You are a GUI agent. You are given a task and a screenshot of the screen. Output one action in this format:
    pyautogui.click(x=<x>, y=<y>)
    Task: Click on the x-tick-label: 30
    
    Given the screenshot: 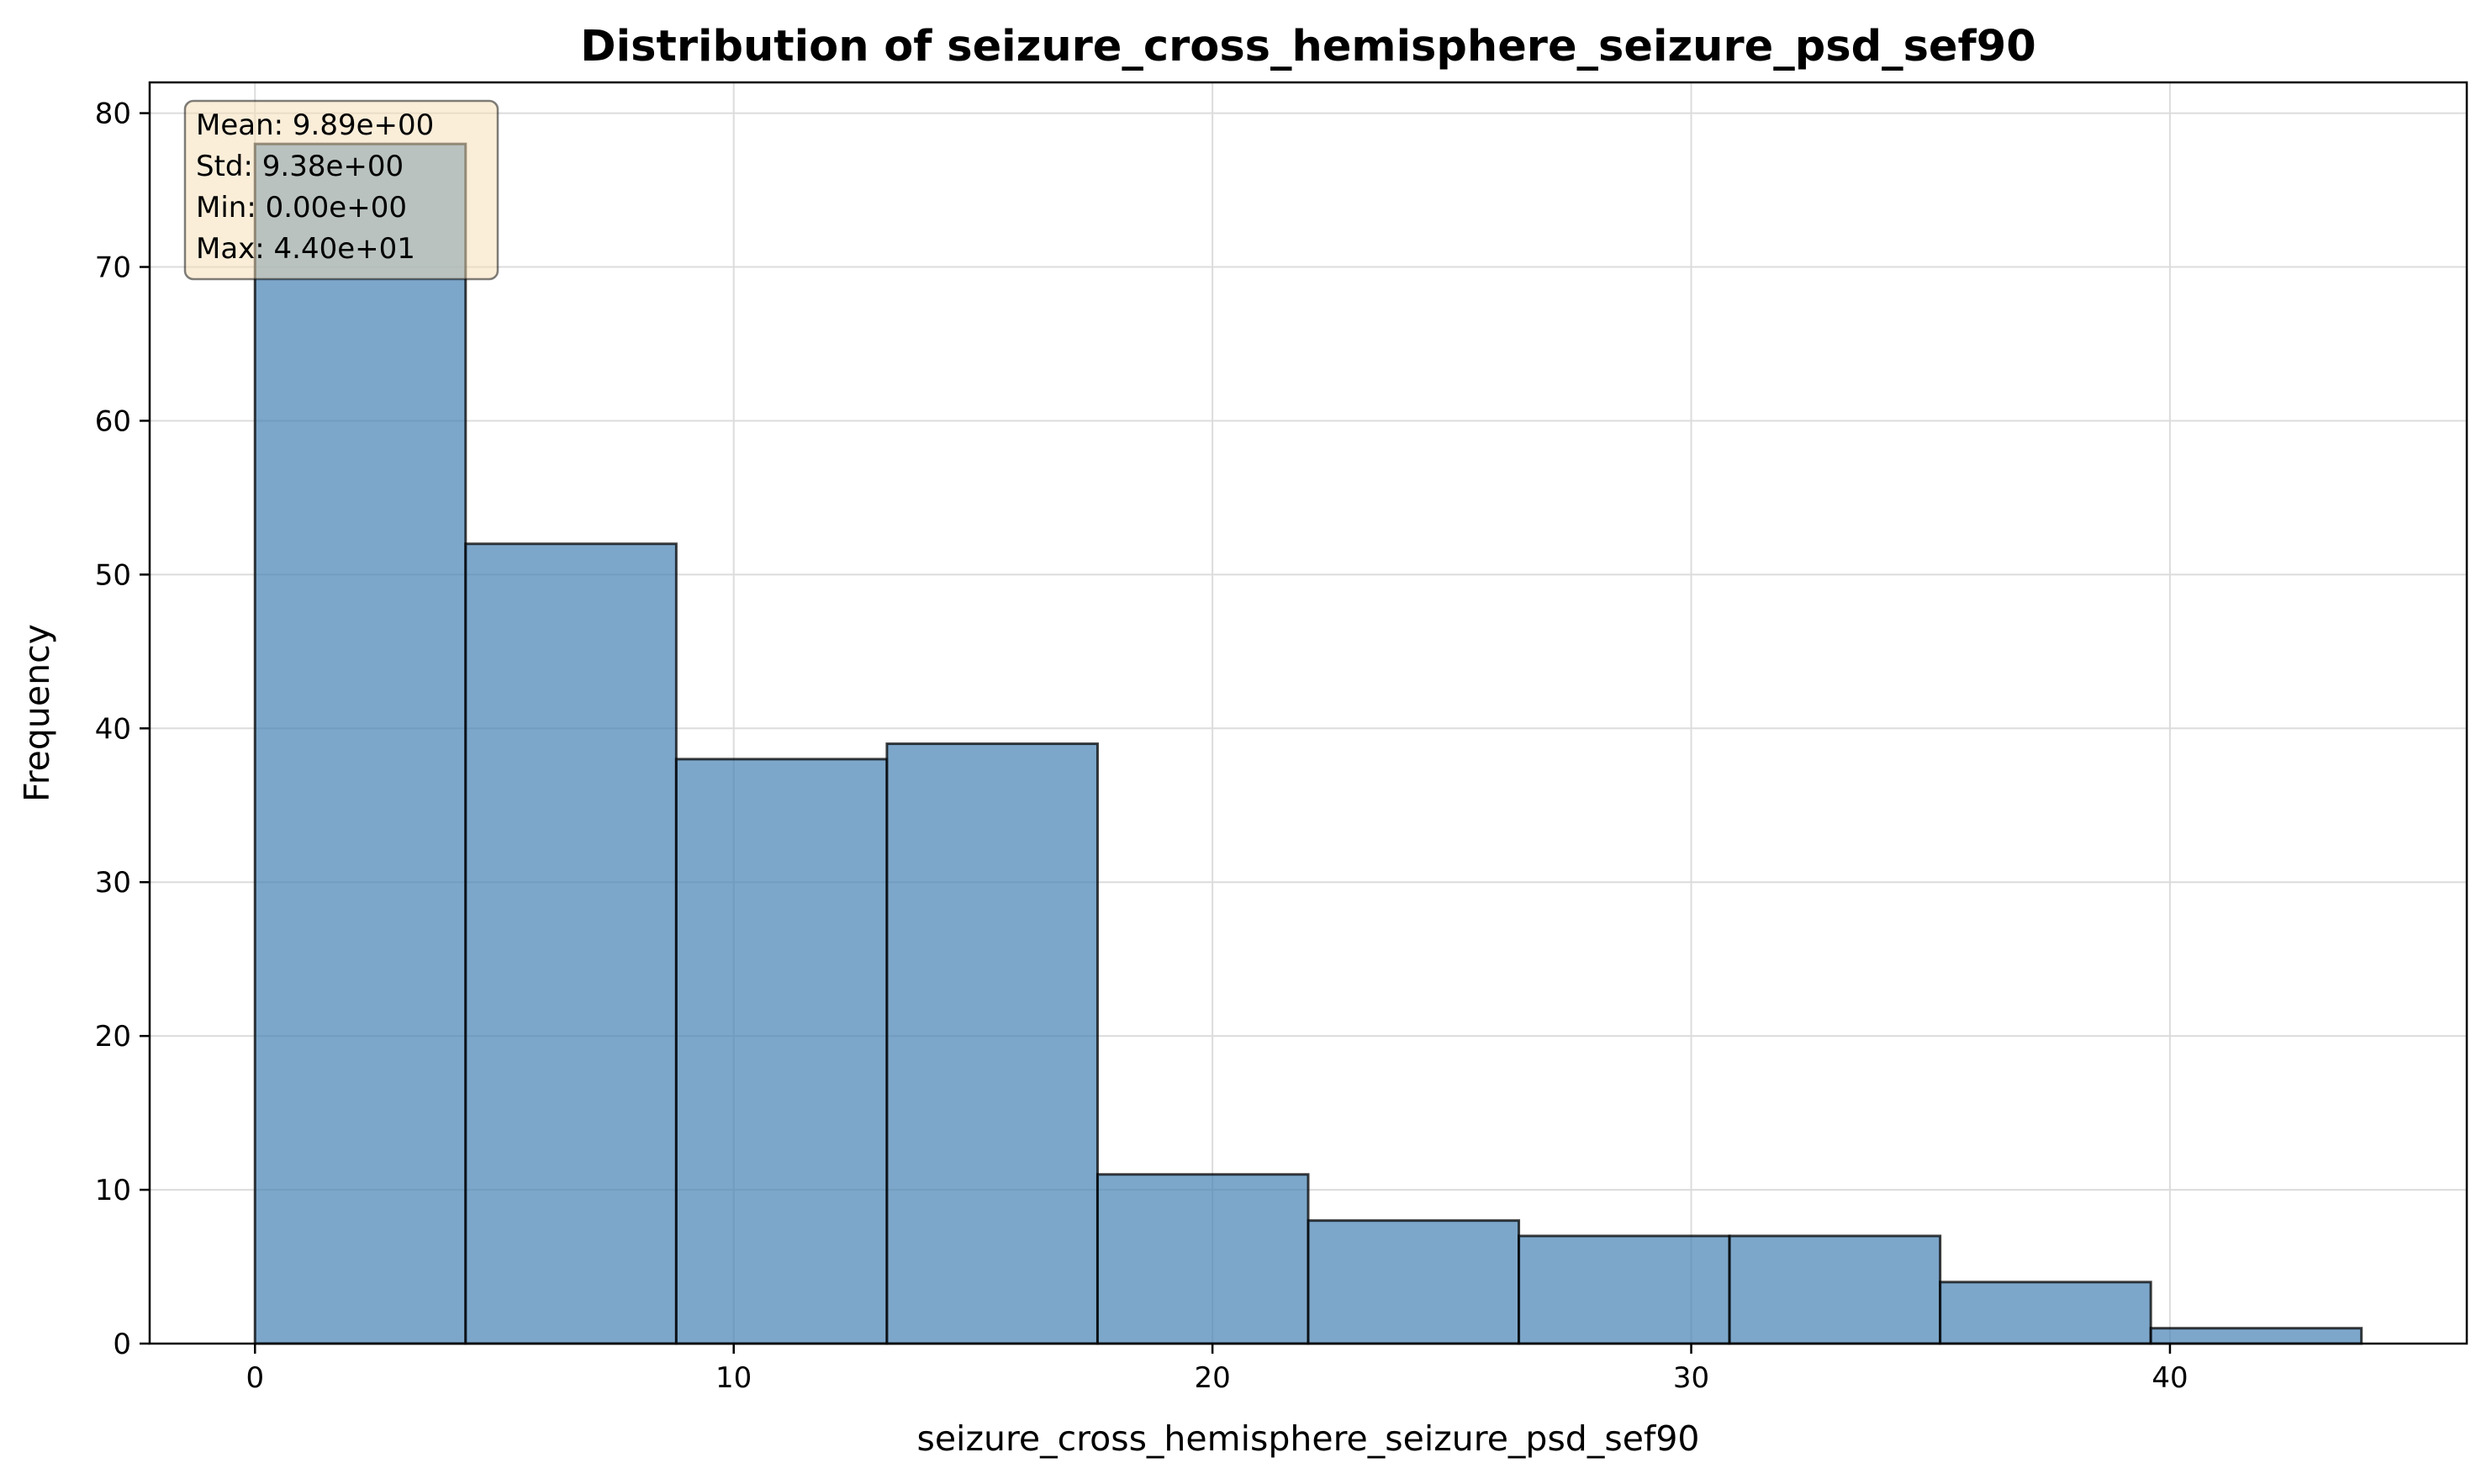 What is the action you would take?
    pyautogui.click(x=1691, y=1378)
    